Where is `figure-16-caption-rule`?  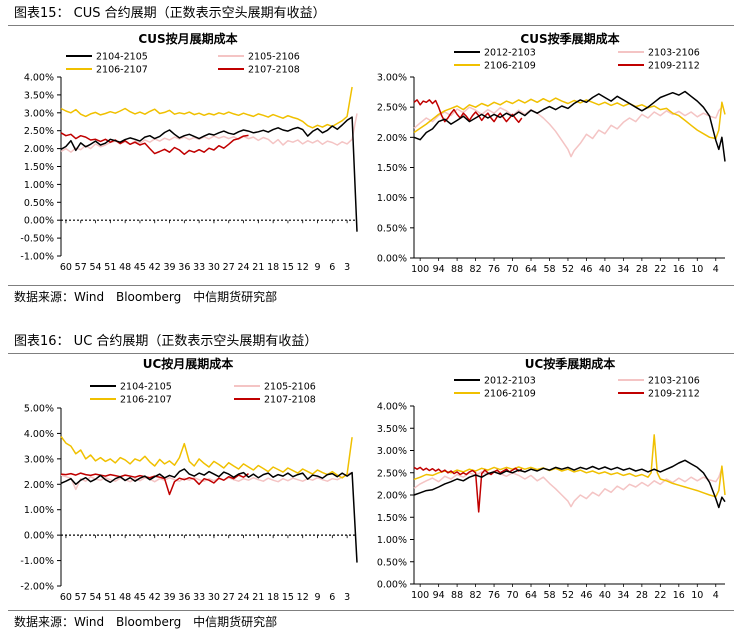
figure-16-caption-rule is located at coordinates (371, 353).